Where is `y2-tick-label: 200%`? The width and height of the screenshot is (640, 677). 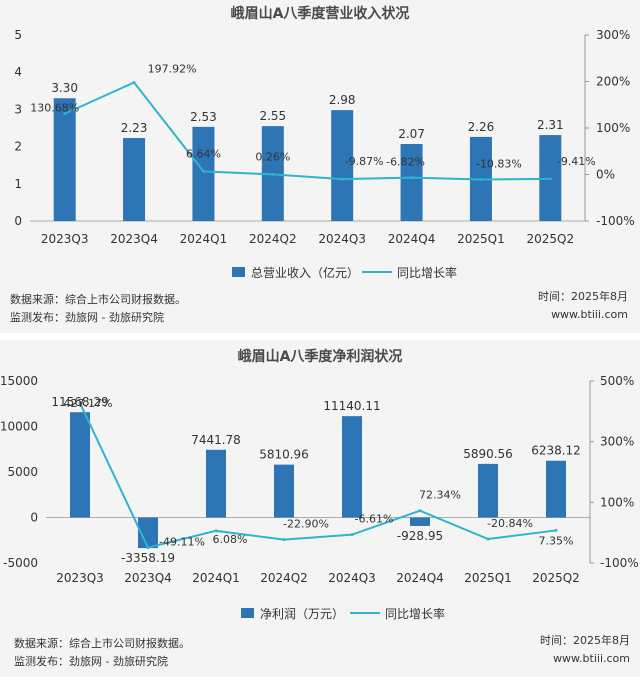 y2-tick-label: 200% is located at coordinates (613, 82).